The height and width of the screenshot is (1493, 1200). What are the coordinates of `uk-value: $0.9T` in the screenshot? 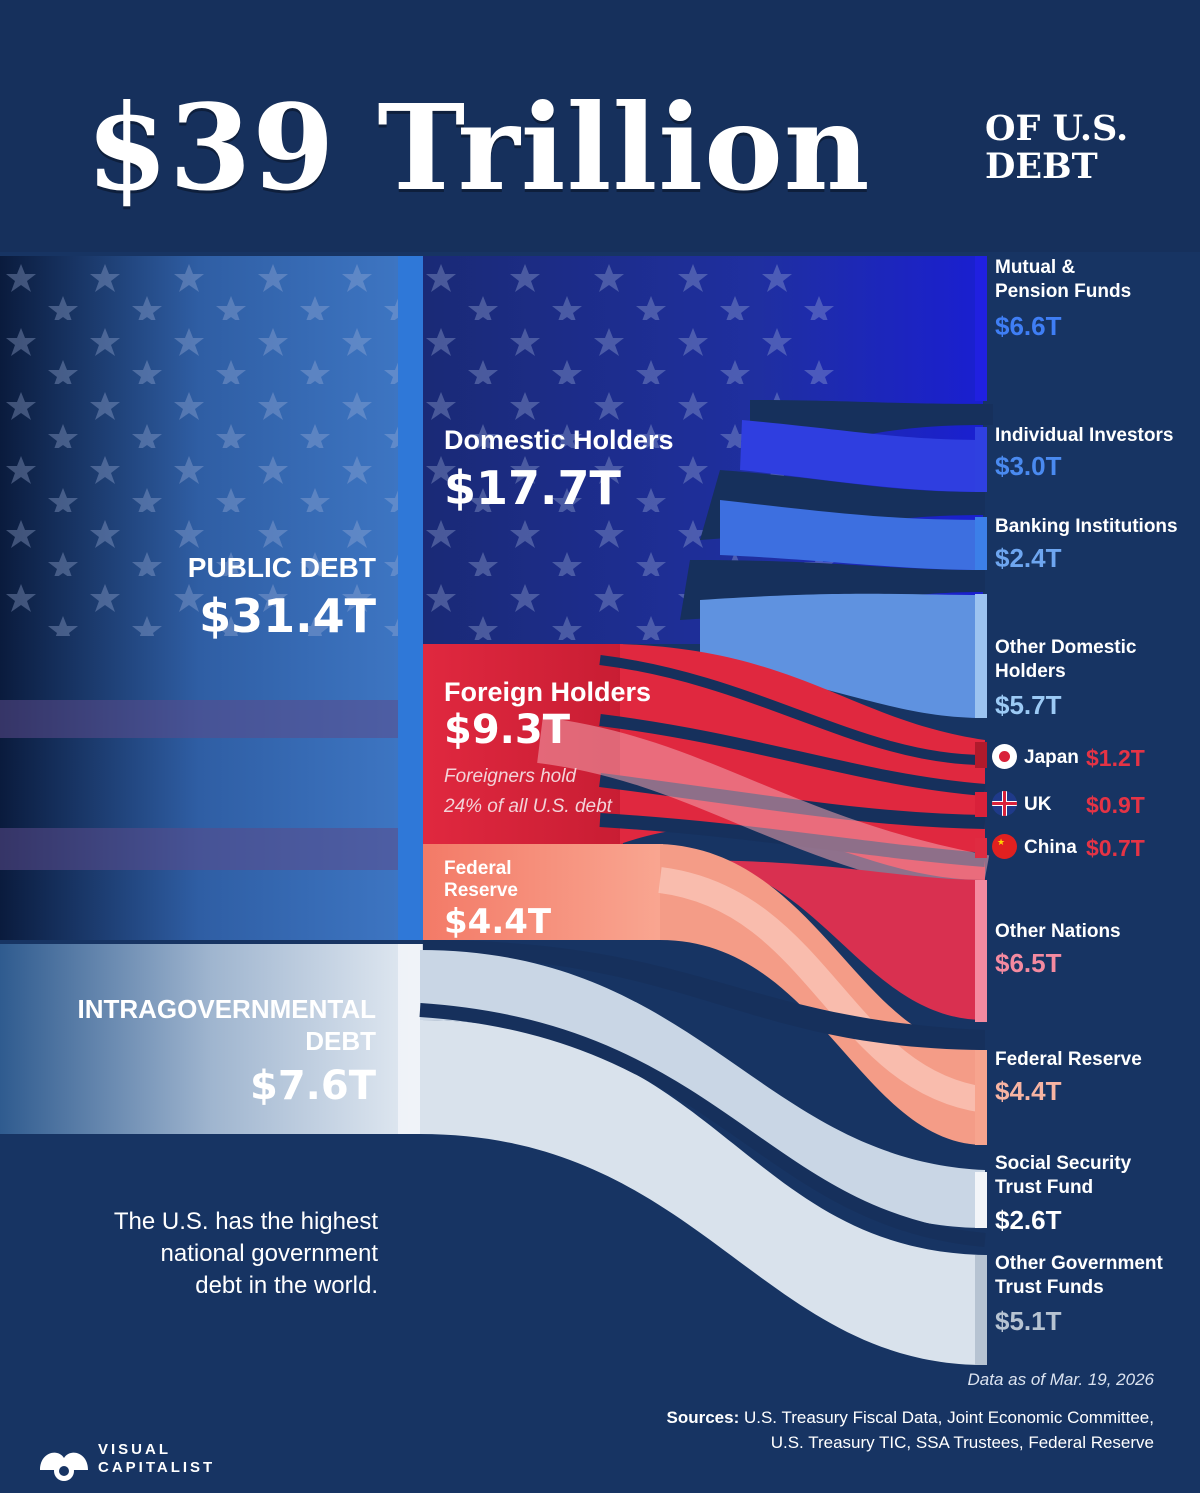 It's located at (1115, 805).